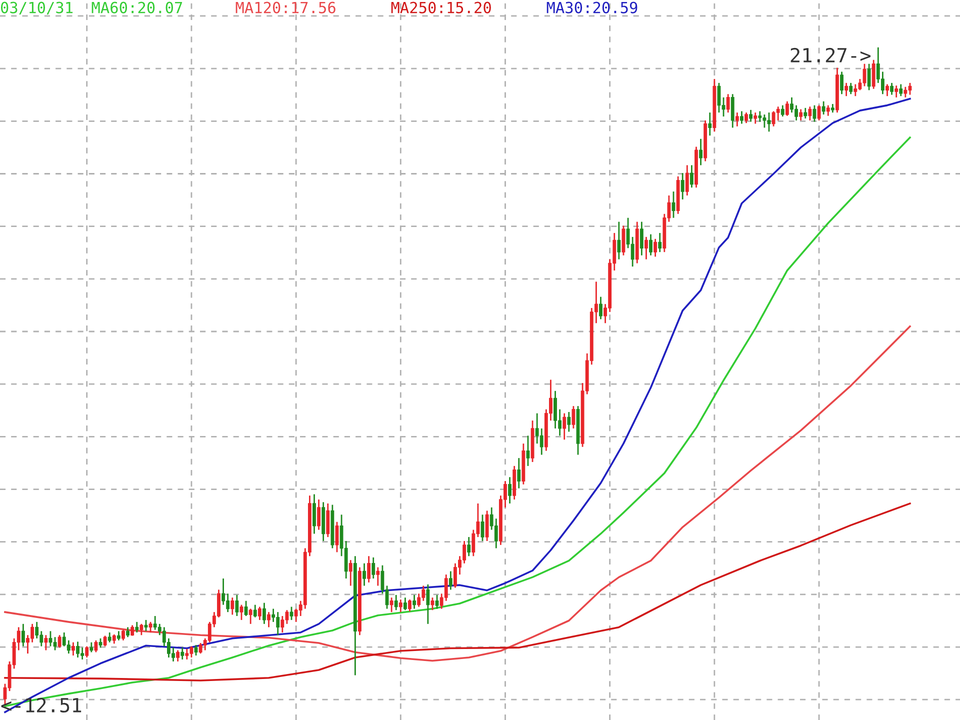 The height and width of the screenshot is (720, 960). Describe the element at coordinates (592, 8) in the screenshot. I see `text: MA30:20.59` at that location.